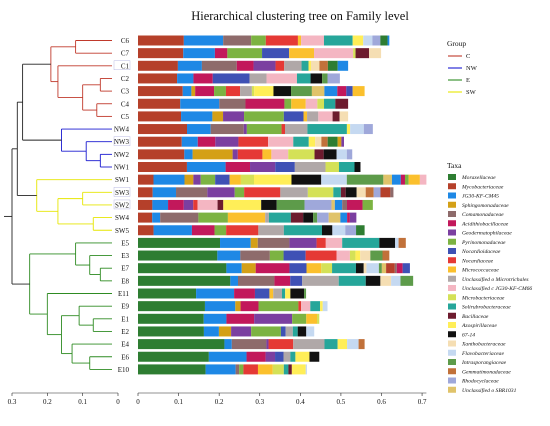 The height and width of the screenshot is (426, 550). What do you see at coordinates (482, 187) in the screenshot?
I see `taxa-legend-label: Mycobacteriaceae` at bounding box center [482, 187].